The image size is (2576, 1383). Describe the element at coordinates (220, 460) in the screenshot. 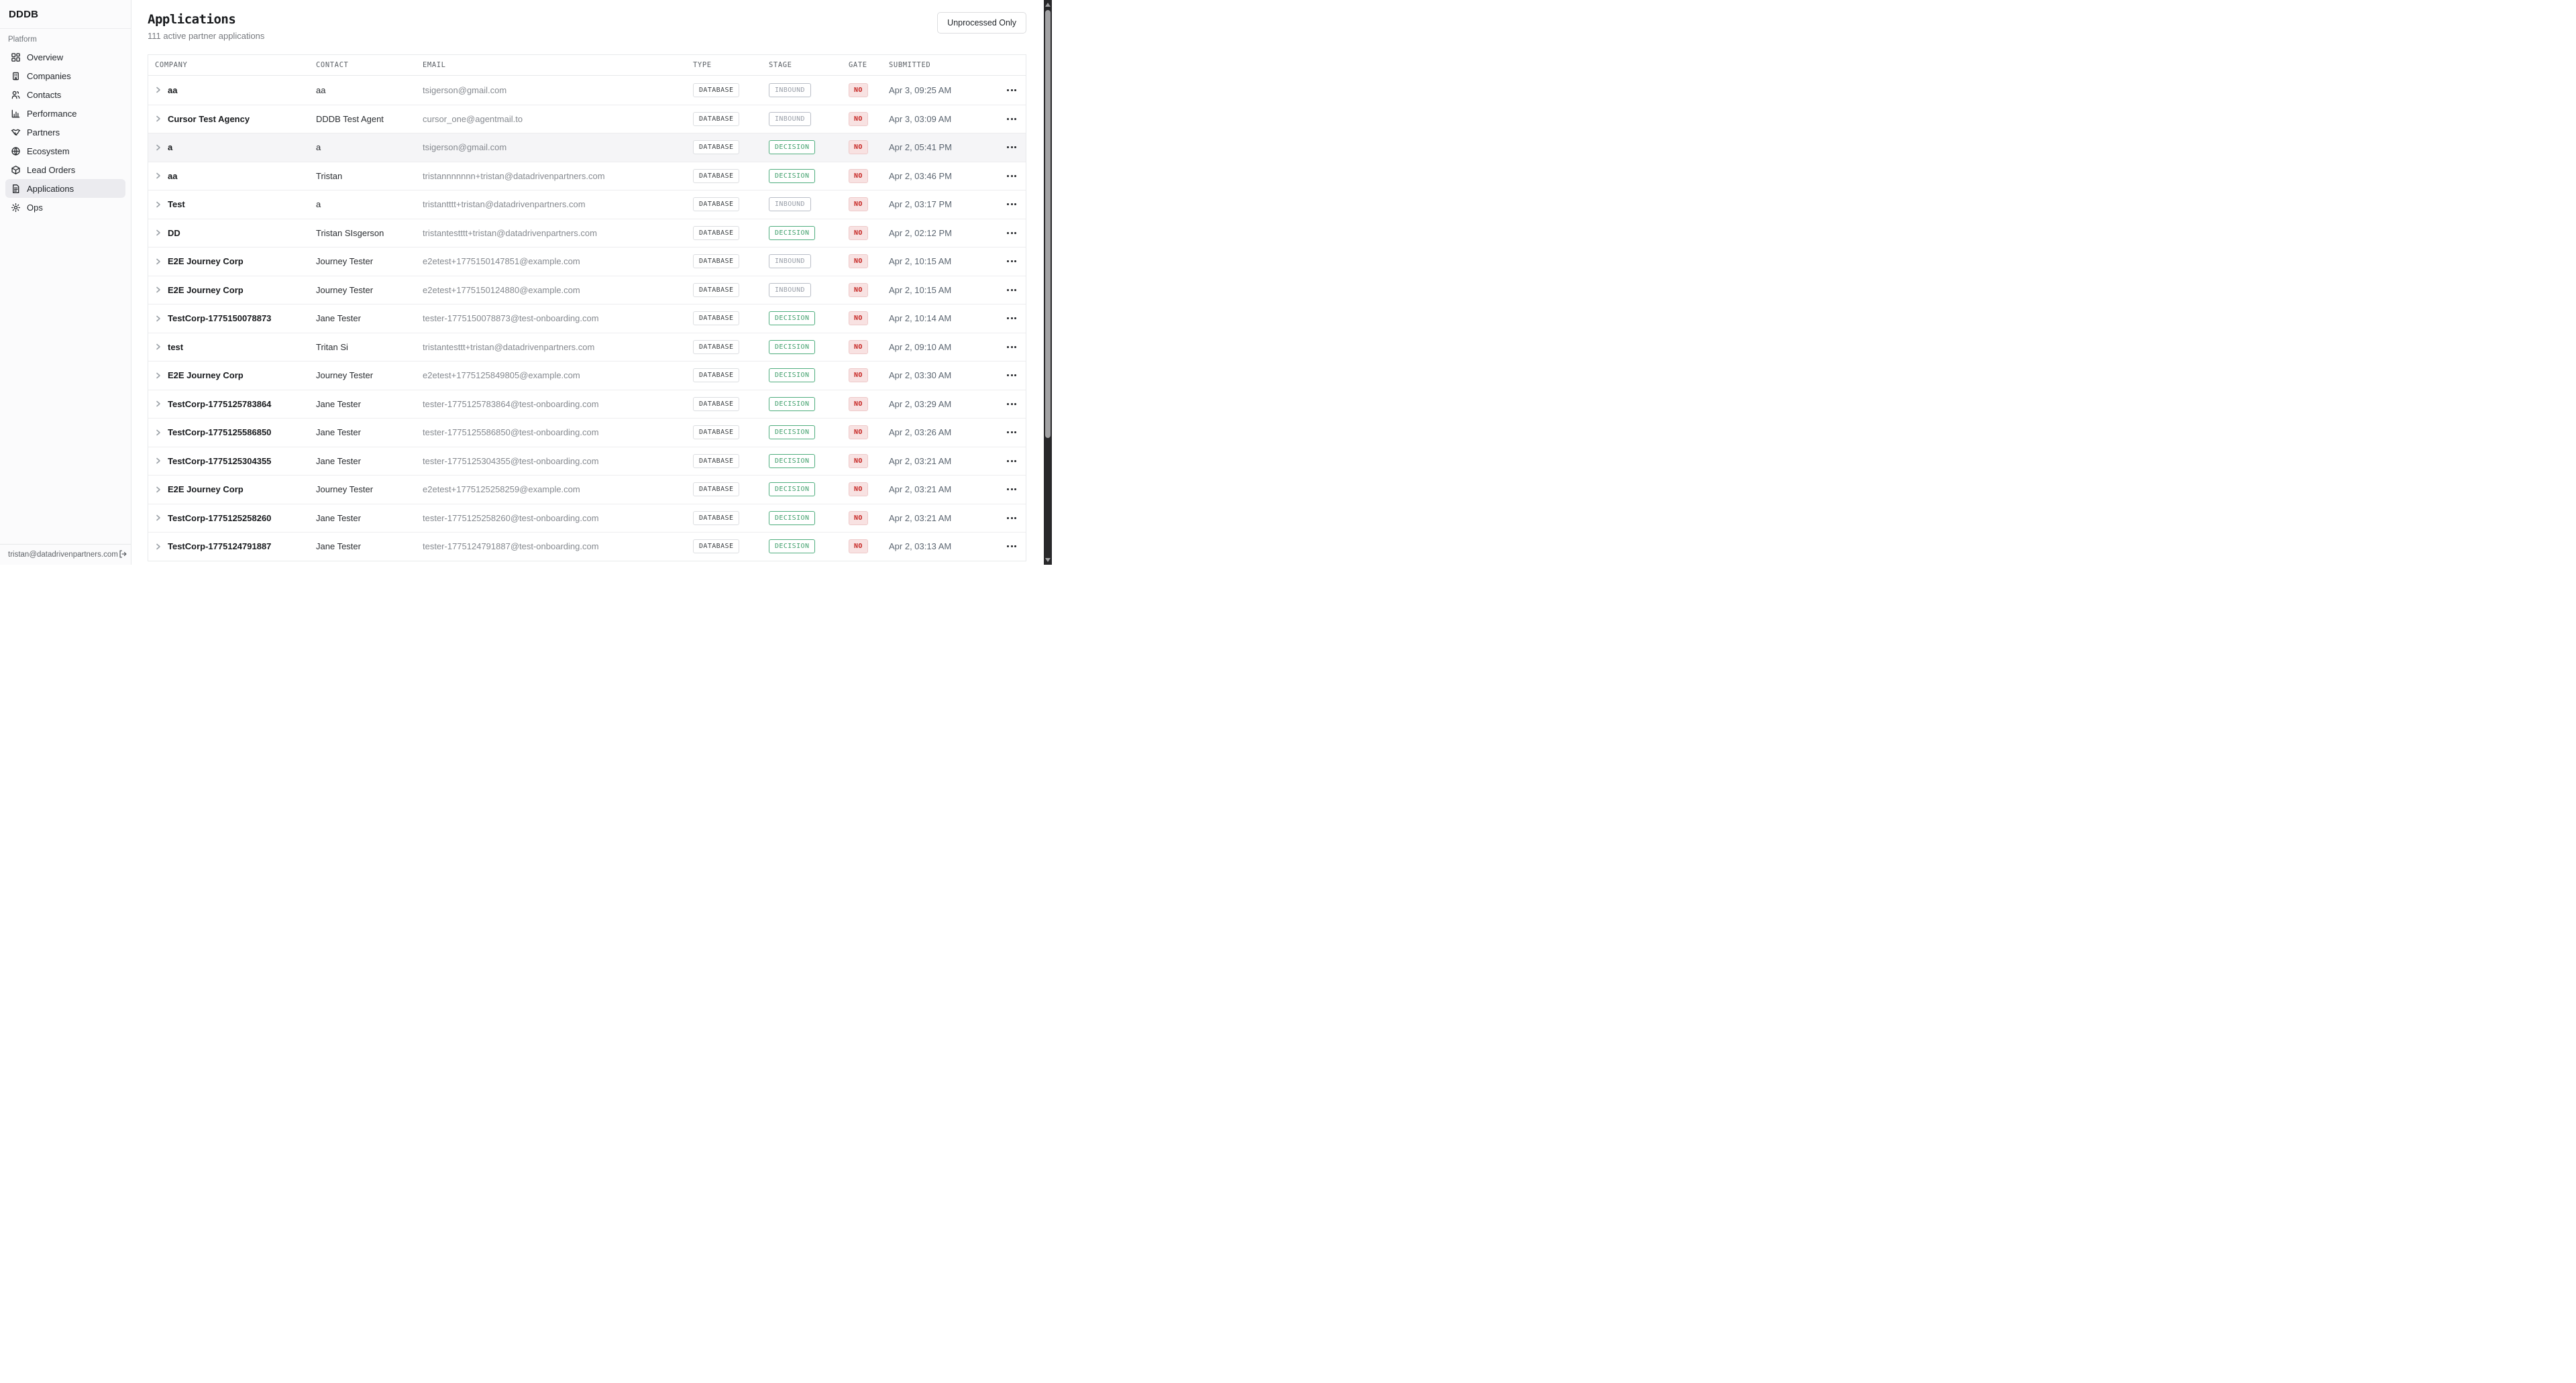

I see `company-name: TestCorp-1775125304355` at that location.